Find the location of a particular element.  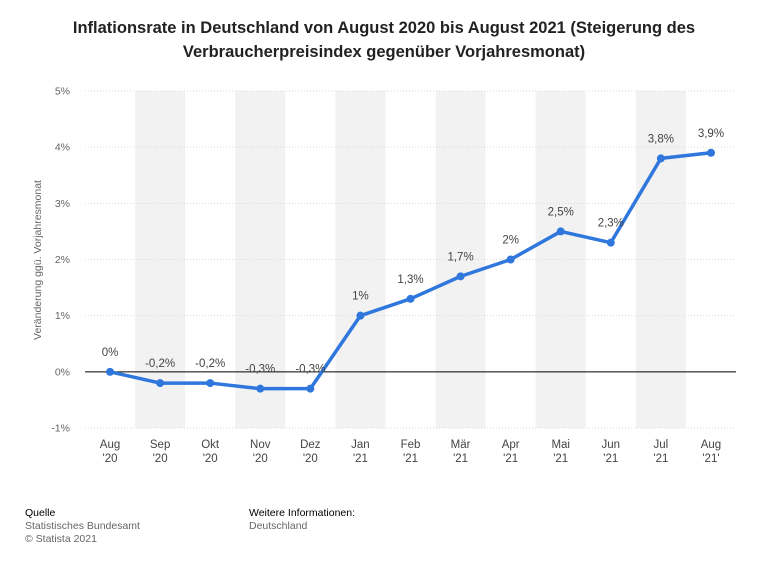

copyright: © Statista 2021 is located at coordinates (61, 539).